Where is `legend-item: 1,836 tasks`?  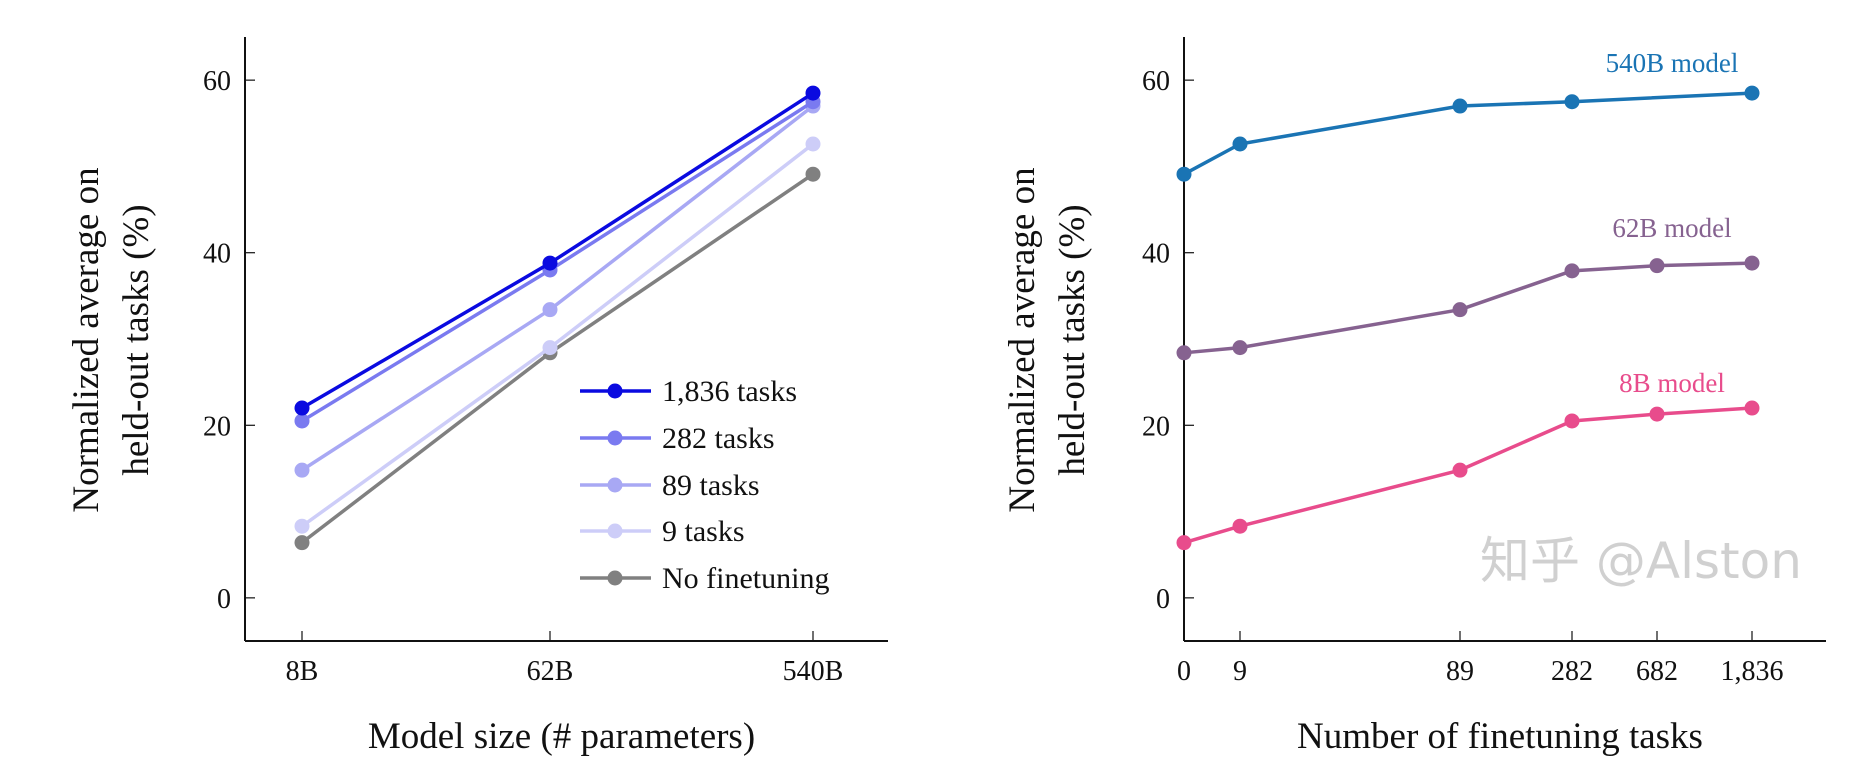 legend-item: 1,836 tasks is located at coordinates (688, 391).